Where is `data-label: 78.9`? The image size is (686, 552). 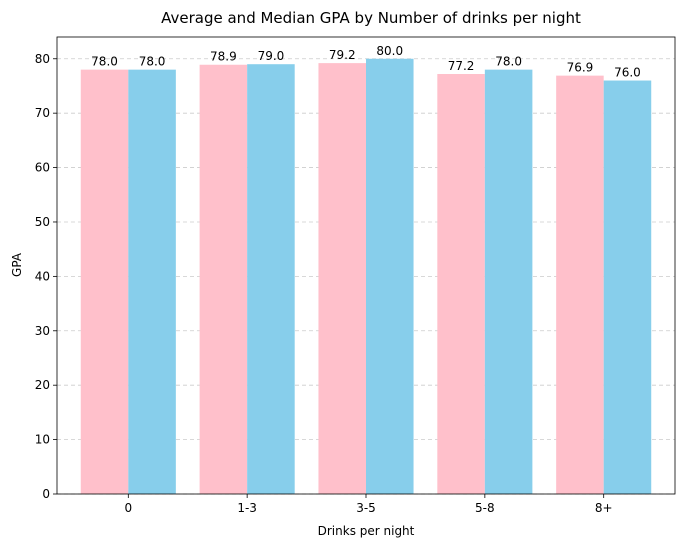 data-label: 78.9 is located at coordinates (223, 57).